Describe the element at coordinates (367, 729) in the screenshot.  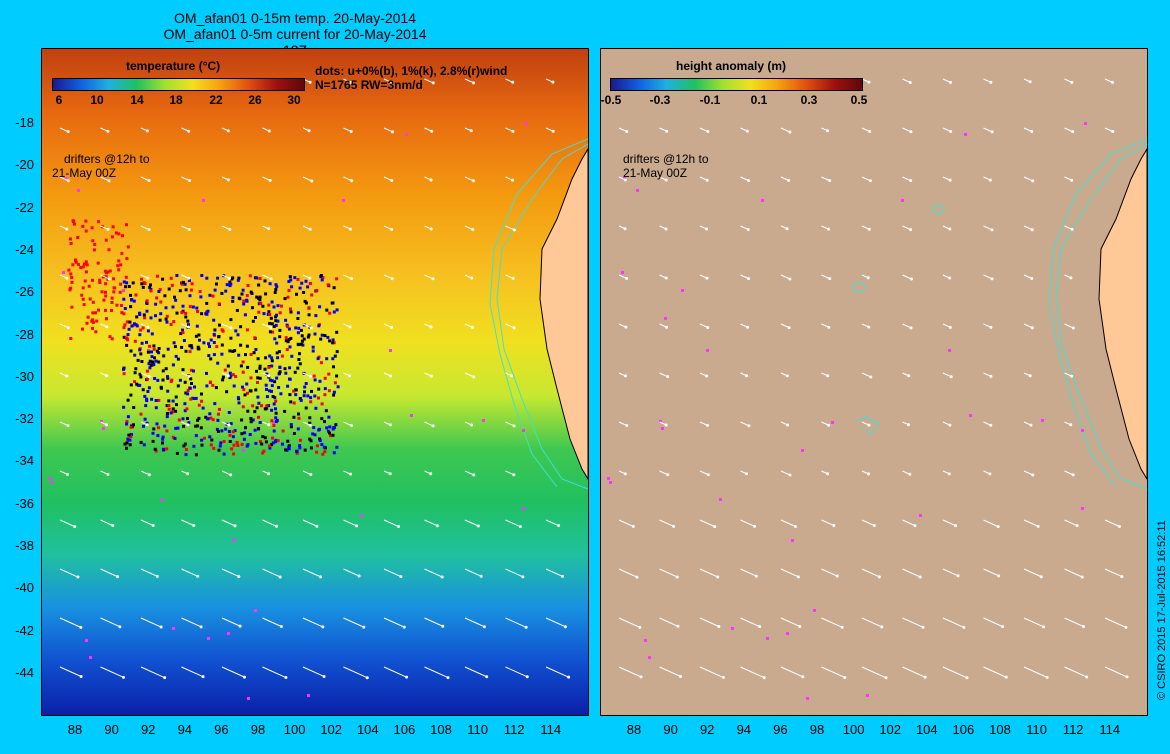
I see `longitude-tick-label: 104` at that location.